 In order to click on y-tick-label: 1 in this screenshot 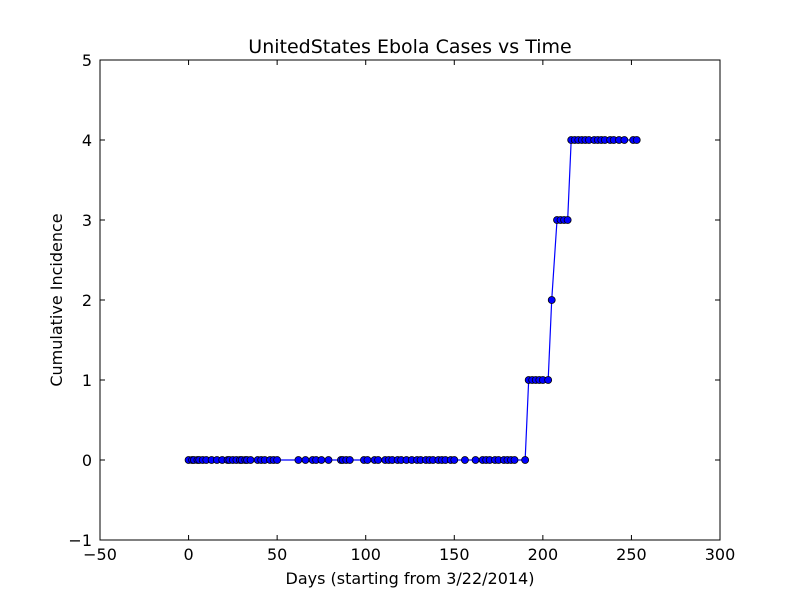, I will do `click(87, 380)`.